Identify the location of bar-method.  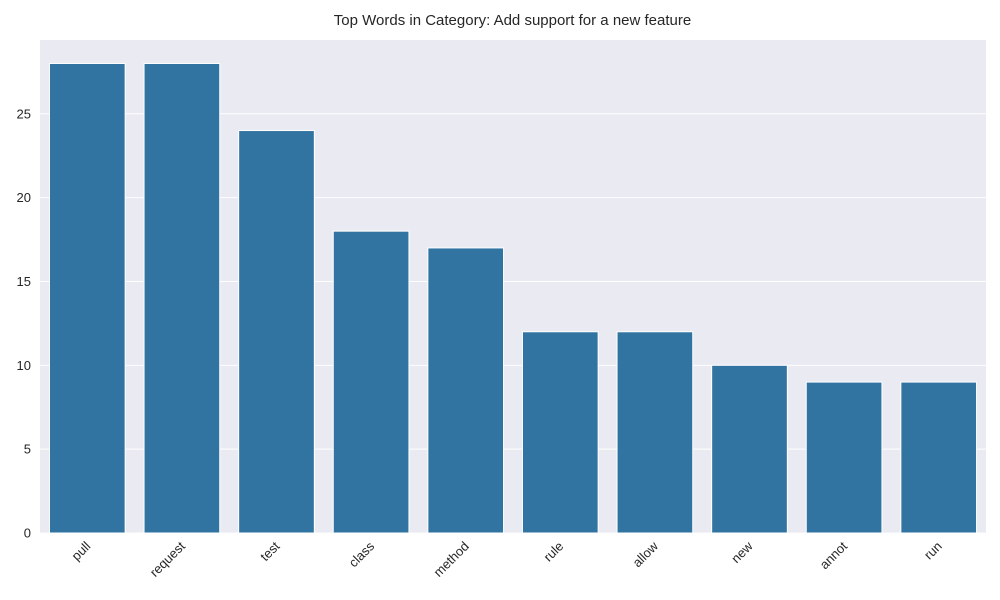
(466, 390).